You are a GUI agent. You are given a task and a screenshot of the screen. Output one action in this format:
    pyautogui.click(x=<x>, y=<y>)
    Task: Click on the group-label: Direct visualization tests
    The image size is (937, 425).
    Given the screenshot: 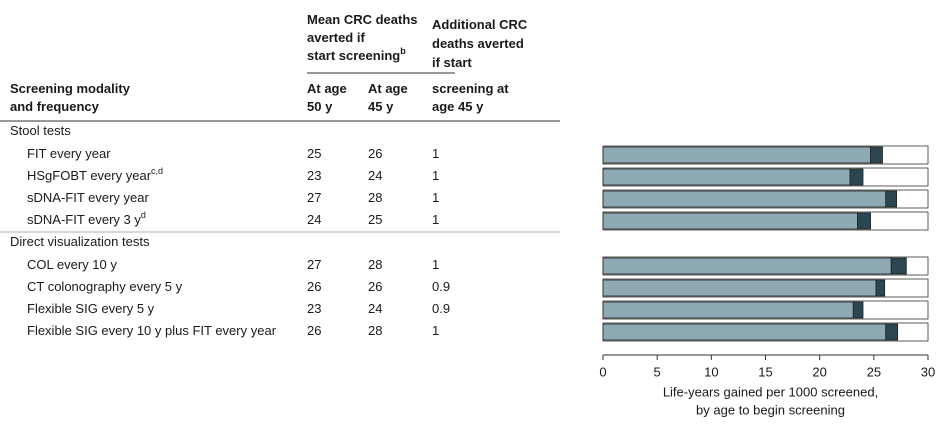 What is the action you would take?
    pyautogui.click(x=80, y=241)
    